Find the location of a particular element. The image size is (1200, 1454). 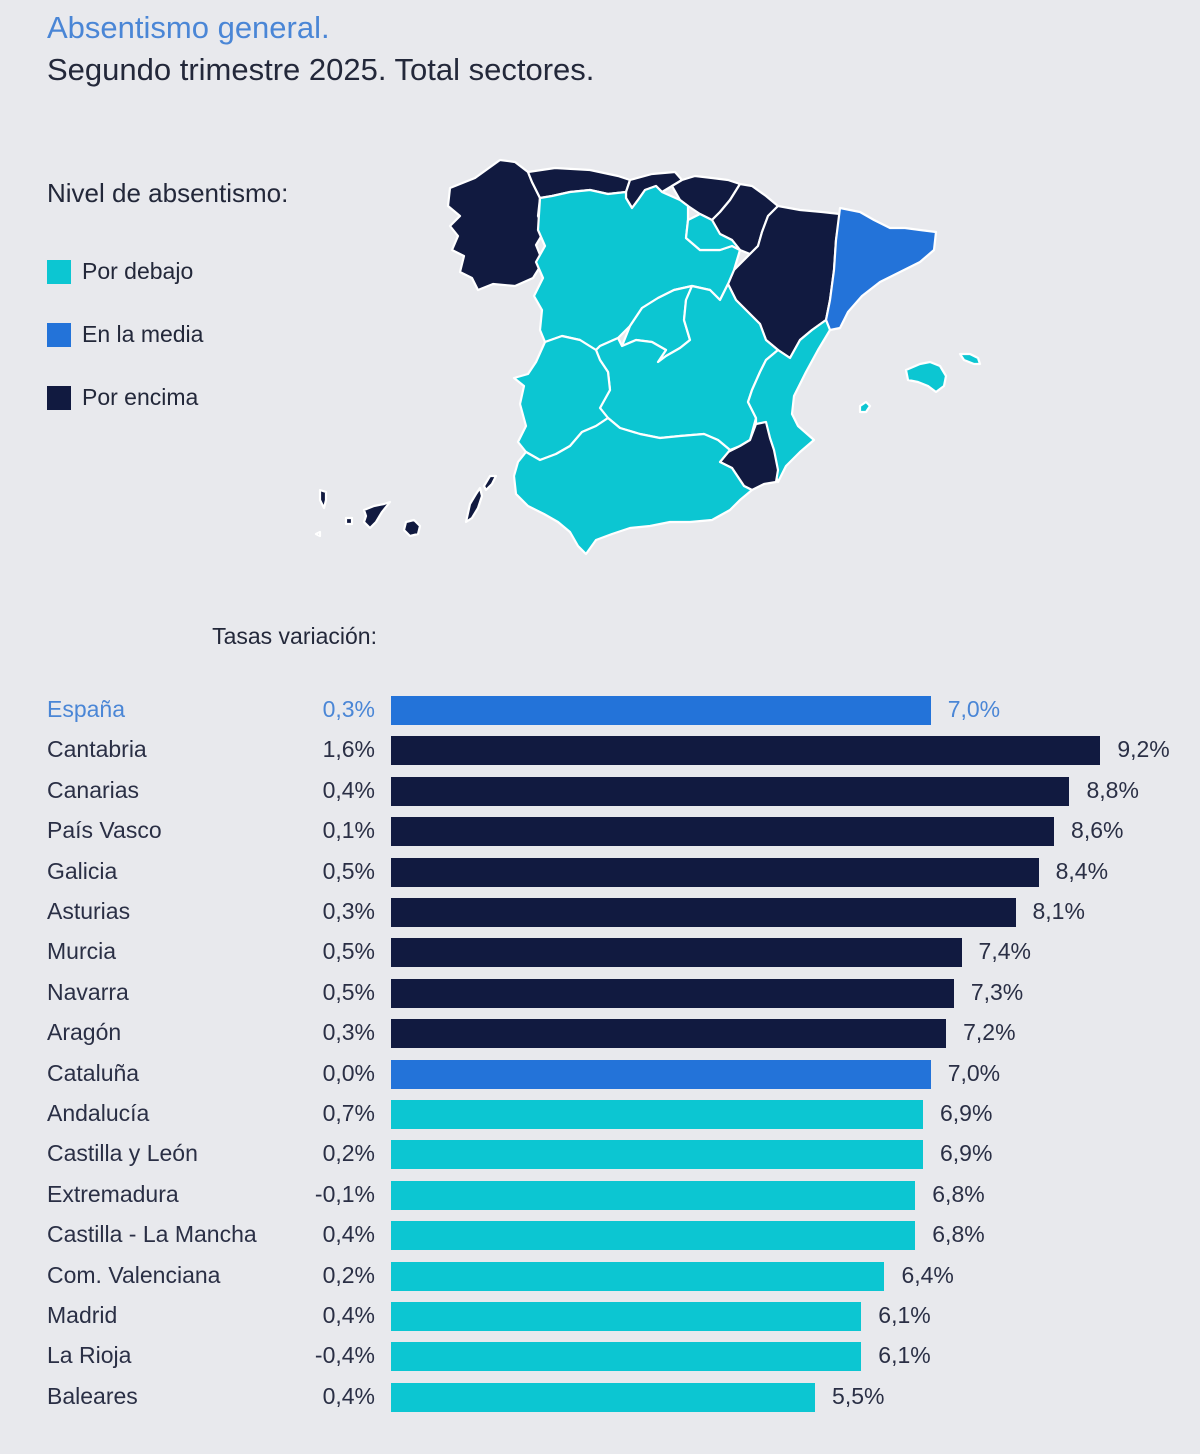

legend-item-average: En la media is located at coordinates (125, 334).